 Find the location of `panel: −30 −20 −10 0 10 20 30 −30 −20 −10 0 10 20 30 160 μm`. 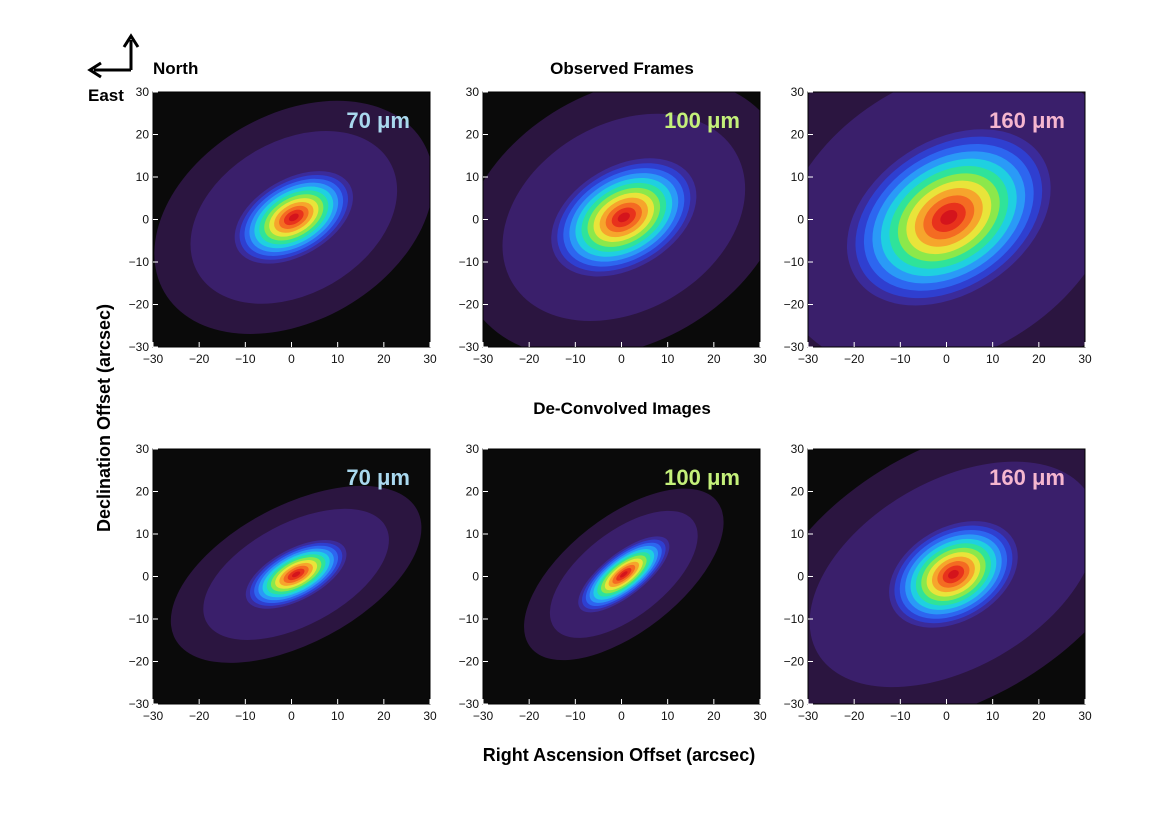

panel: −30 −20 −10 0 10 20 30 −30 −20 −10 0 10 20 30 160 μm is located at coordinates (938, 582).